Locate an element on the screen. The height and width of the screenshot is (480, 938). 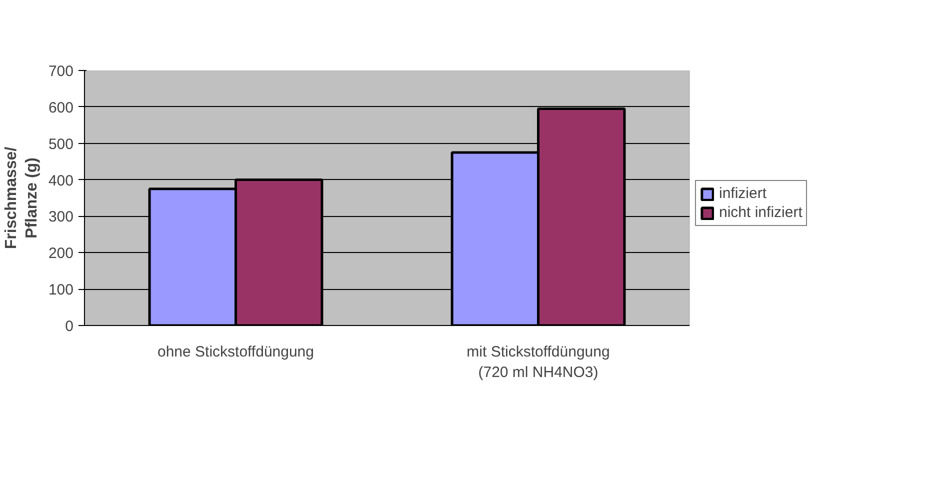
y-tick-label: 700 is located at coordinates (61, 71).